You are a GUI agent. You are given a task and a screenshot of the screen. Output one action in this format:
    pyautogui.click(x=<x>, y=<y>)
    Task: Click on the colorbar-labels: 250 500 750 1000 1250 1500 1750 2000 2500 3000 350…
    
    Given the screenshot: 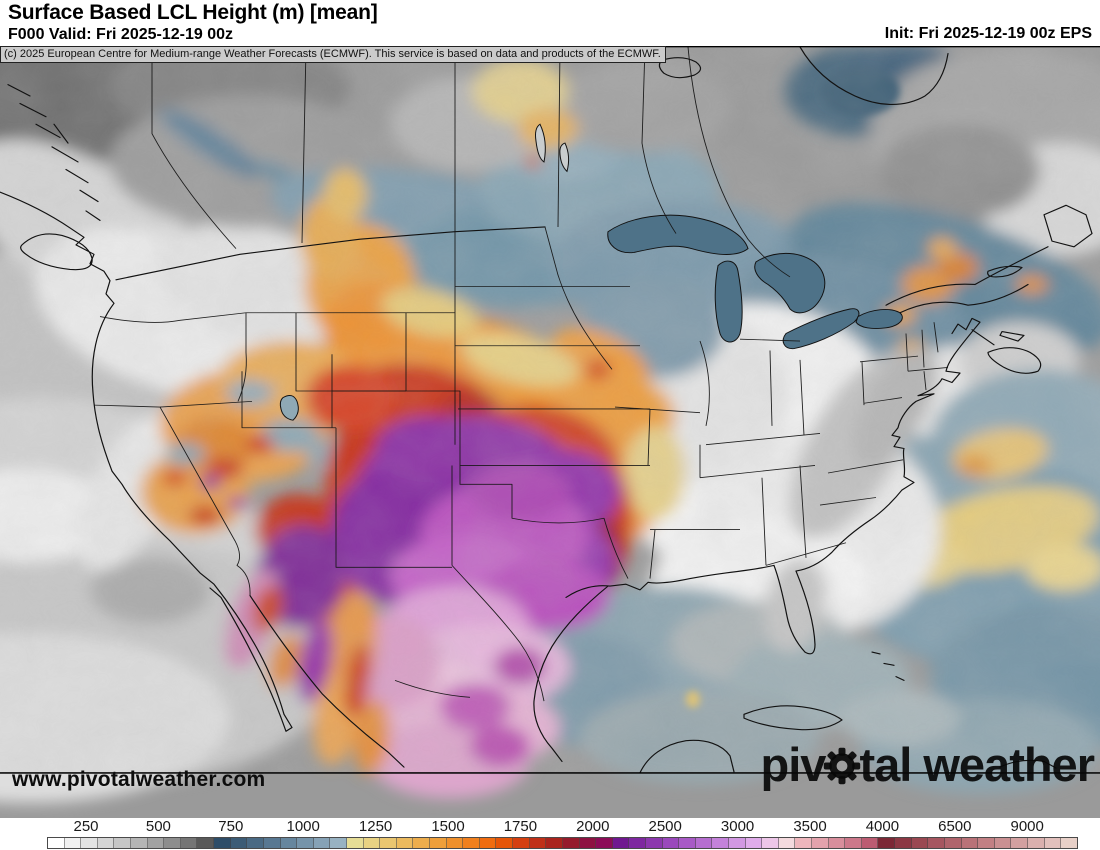 What is the action you would take?
    pyautogui.click(x=550, y=827)
    